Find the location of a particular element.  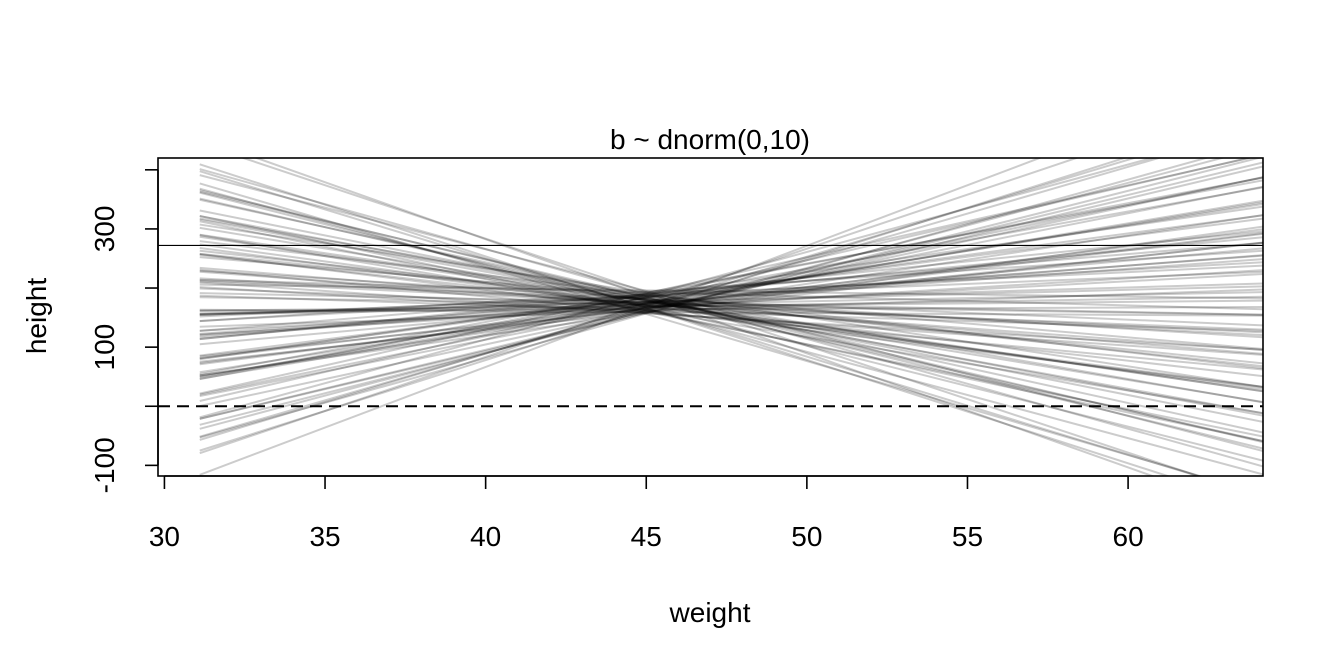

y-tick-label: 100 is located at coordinates (104, 347).